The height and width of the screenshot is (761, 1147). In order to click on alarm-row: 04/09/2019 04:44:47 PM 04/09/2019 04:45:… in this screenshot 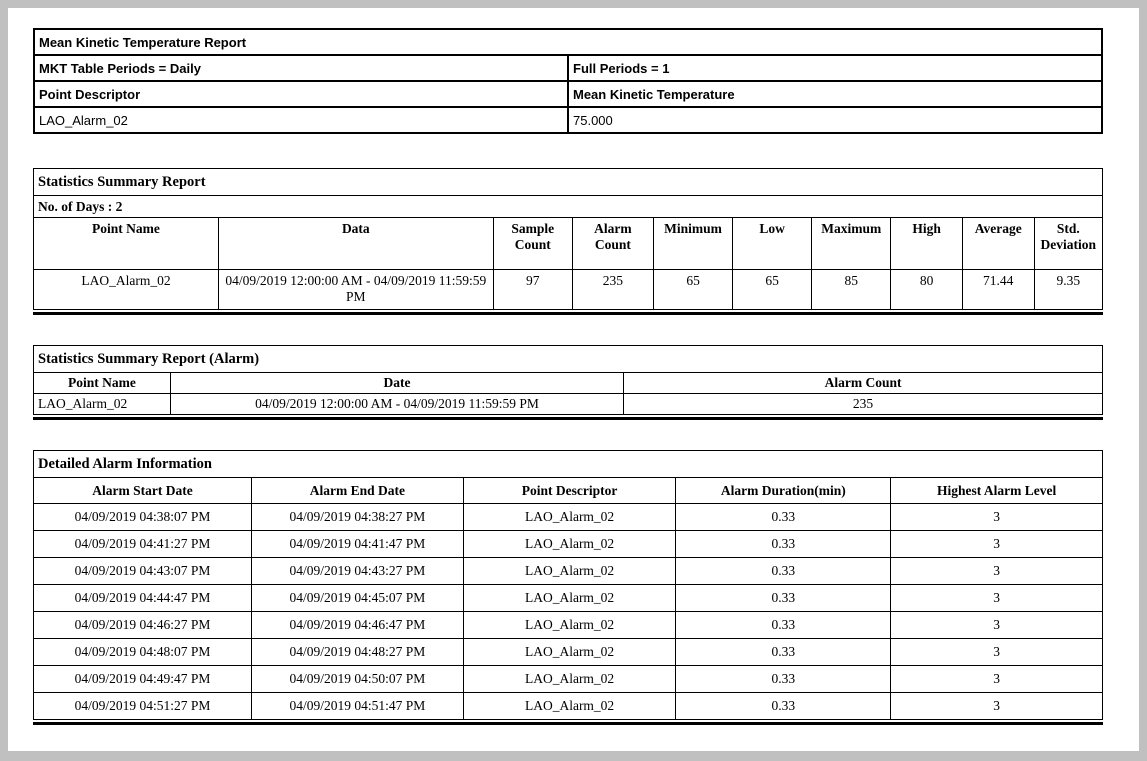, I will do `click(567, 598)`.